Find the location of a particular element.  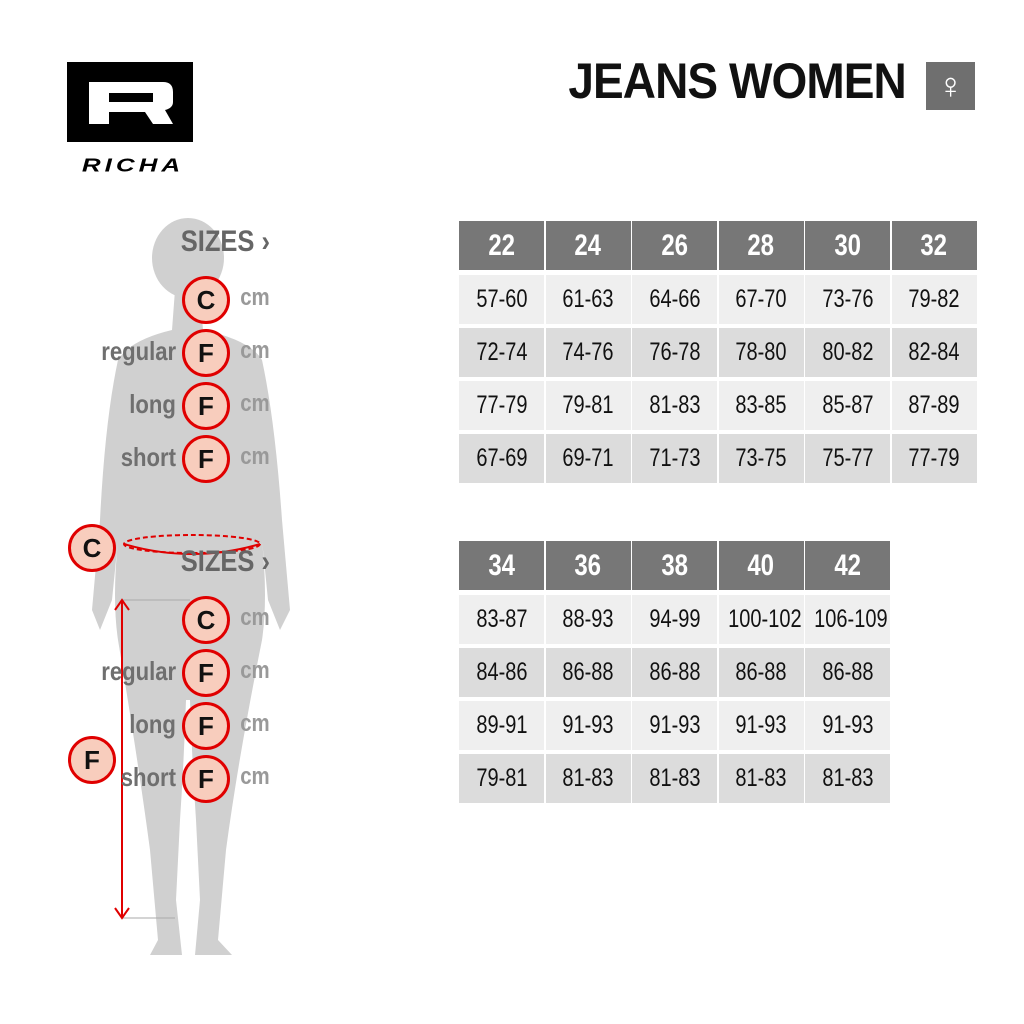

table-cell: 72-74 is located at coordinates (501, 352).